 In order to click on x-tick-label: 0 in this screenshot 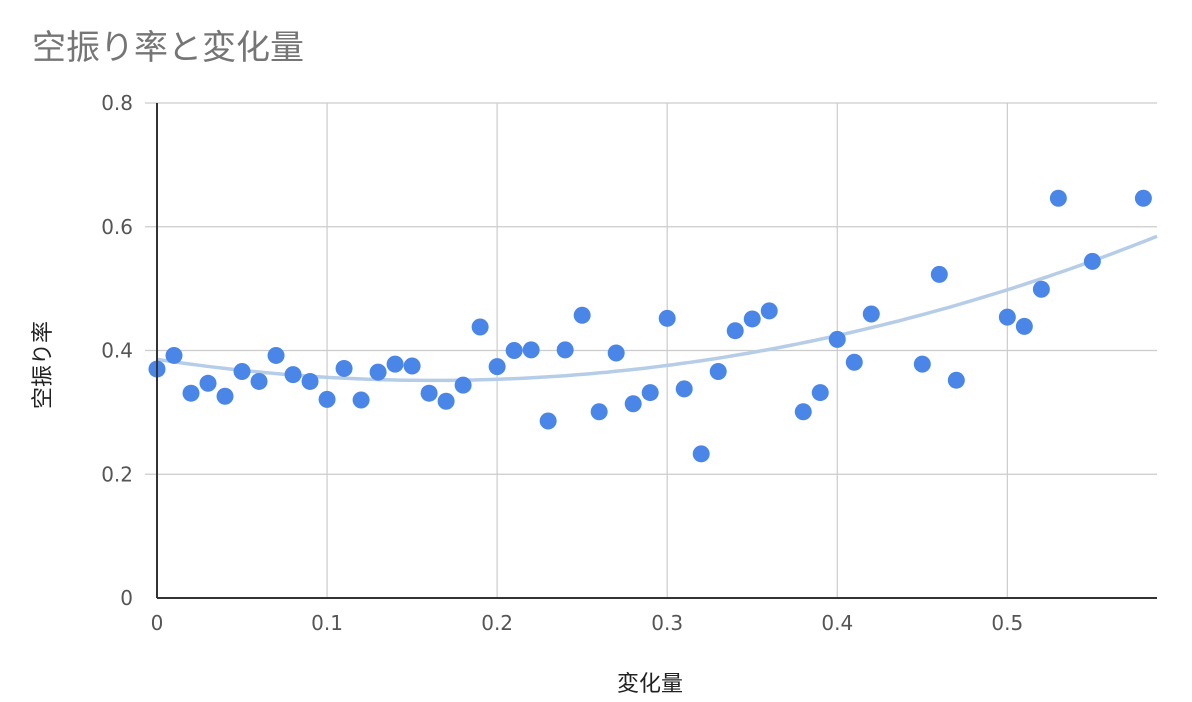, I will do `click(157, 623)`.